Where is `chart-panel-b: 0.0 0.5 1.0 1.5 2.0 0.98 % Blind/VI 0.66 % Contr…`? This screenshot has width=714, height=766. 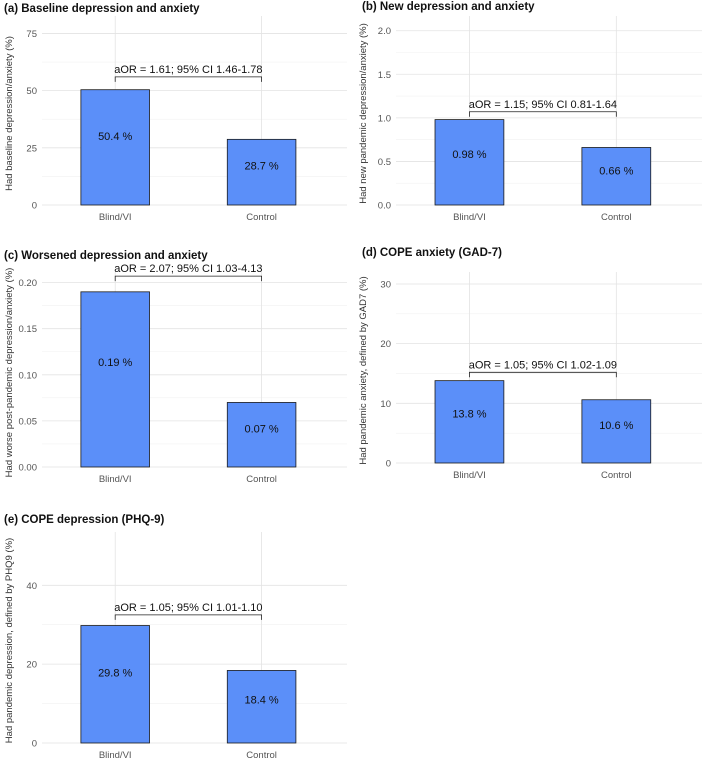 chart-panel-b: 0.0 0.5 1.0 1.5 2.0 0.98 % Blind/VI 0.66 % Contr… is located at coordinates (530, 112).